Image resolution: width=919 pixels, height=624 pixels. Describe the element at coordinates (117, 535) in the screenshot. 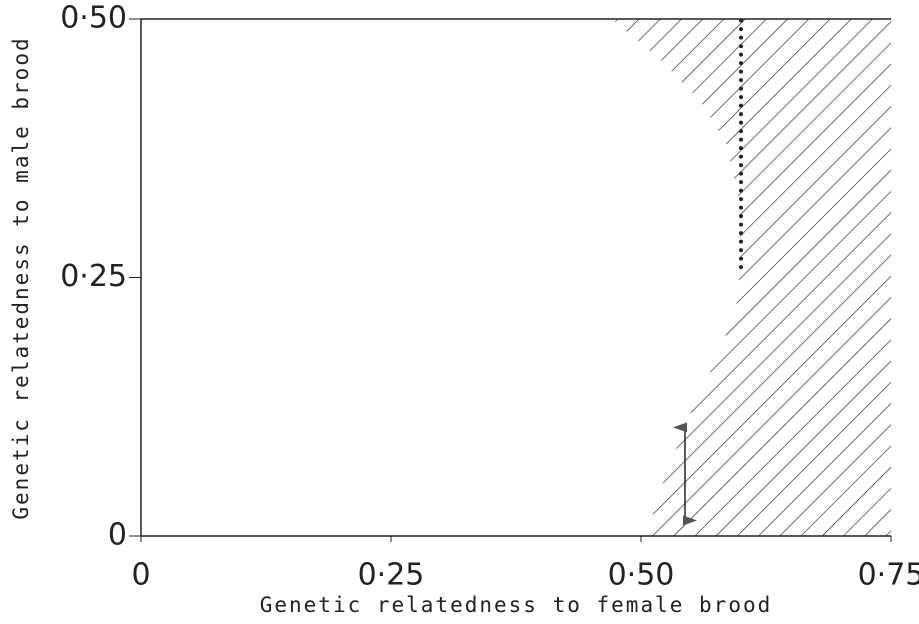

I see `y-tick-label: 0` at that location.